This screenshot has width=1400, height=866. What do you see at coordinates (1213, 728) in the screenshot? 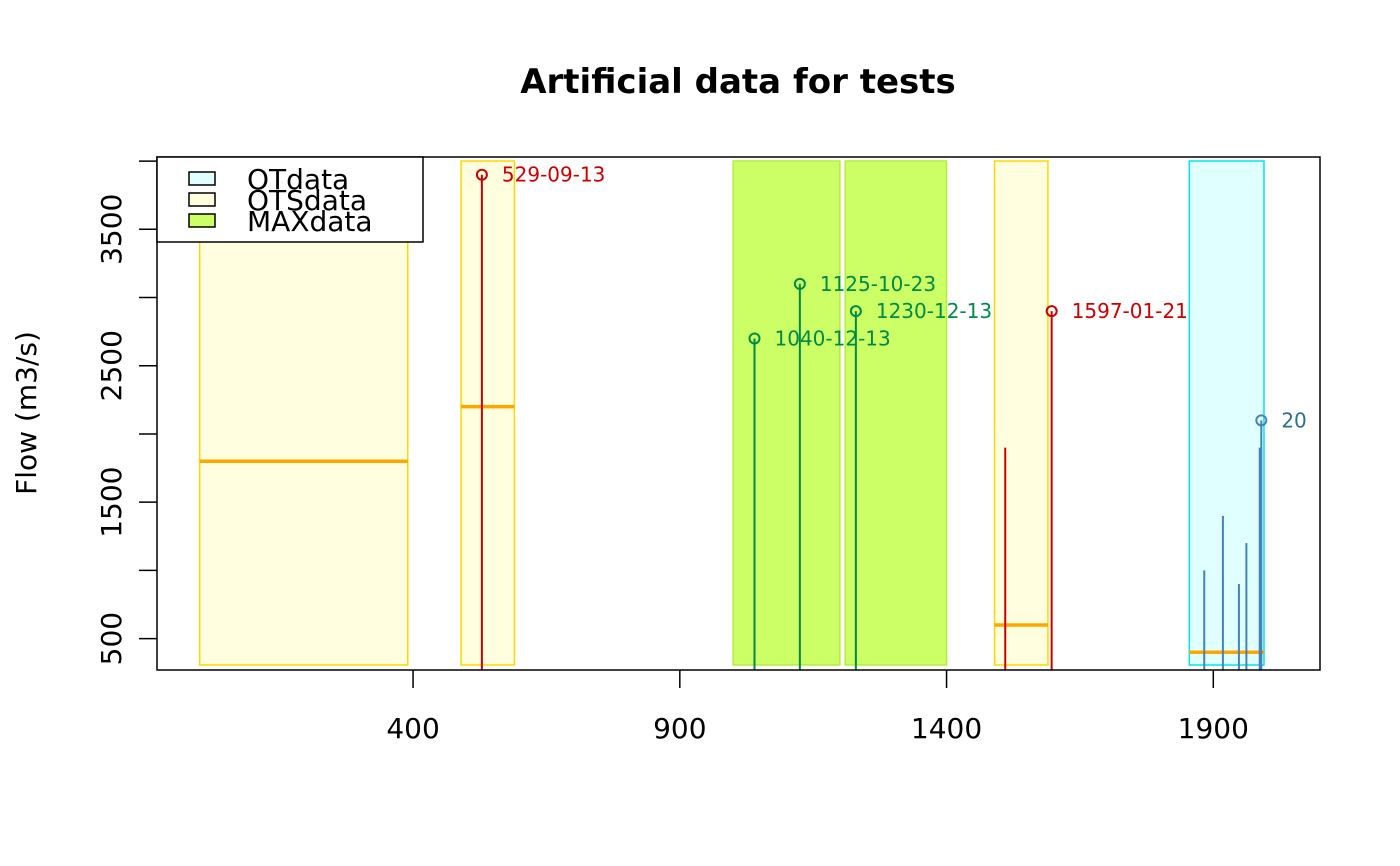
I see `x-tick-label-3: 1900` at bounding box center [1213, 728].